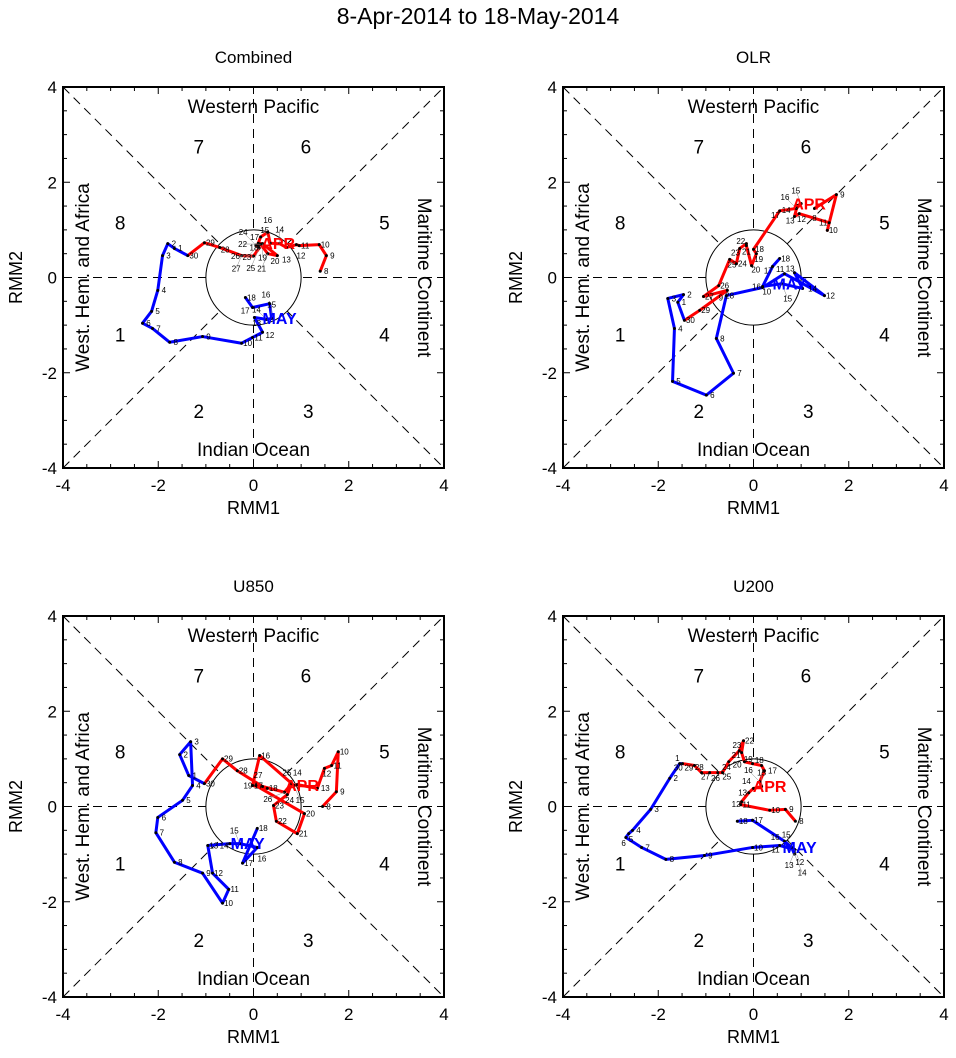 The width and height of the screenshot is (956, 1058). What do you see at coordinates (198, 677) in the screenshot?
I see `phase-number-7: 7` at bounding box center [198, 677].